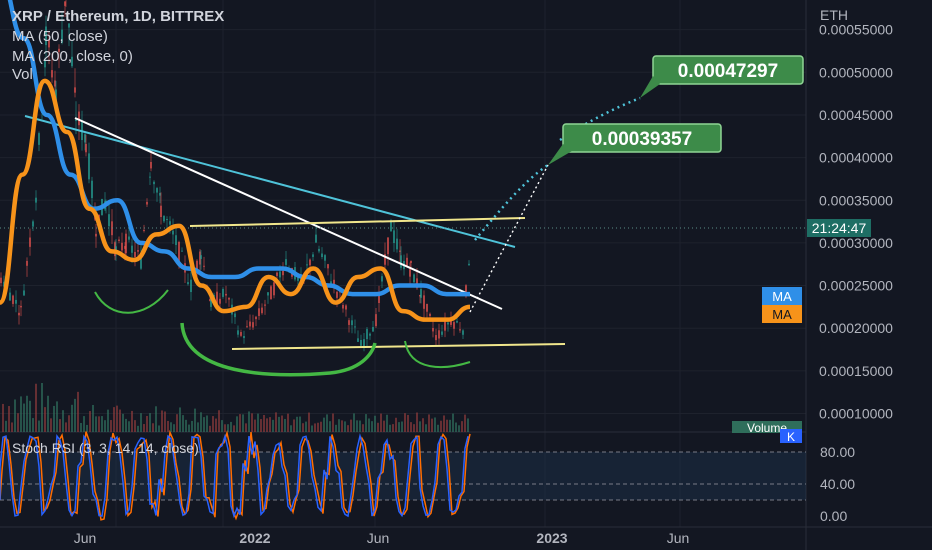  What do you see at coordinates (728, 71) in the screenshot?
I see `target-upper-label: 0.00047297` at bounding box center [728, 71].